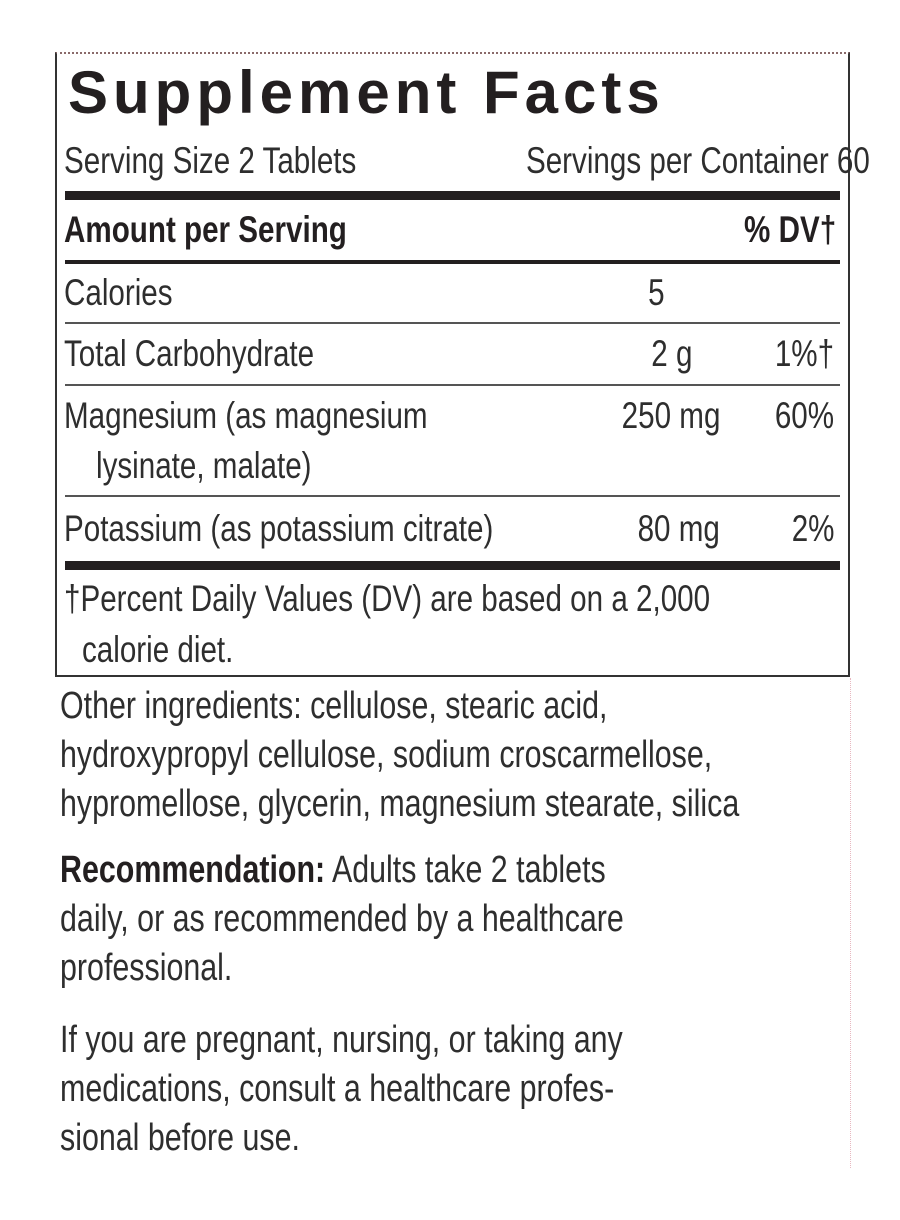  Describe the element at coordinates (678, 528) in the screenshot. I see `row-potassium-amount: 80 mg` at that location.